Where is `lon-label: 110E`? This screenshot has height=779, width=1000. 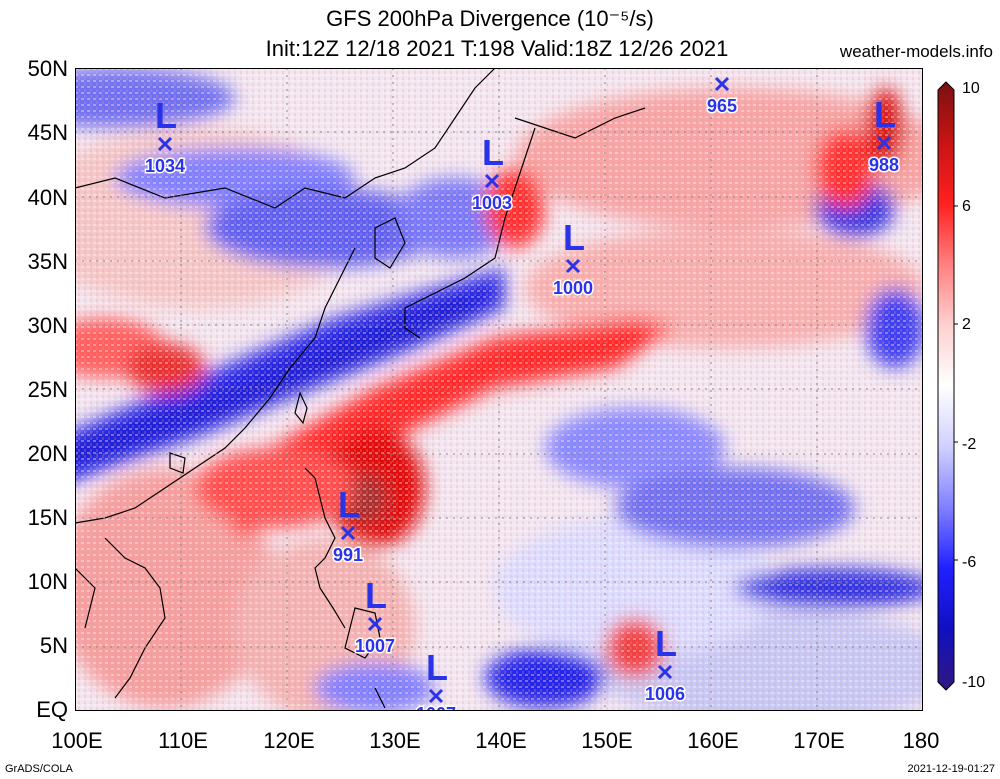 lon-label: 110E is located at coordinates (183, 740).